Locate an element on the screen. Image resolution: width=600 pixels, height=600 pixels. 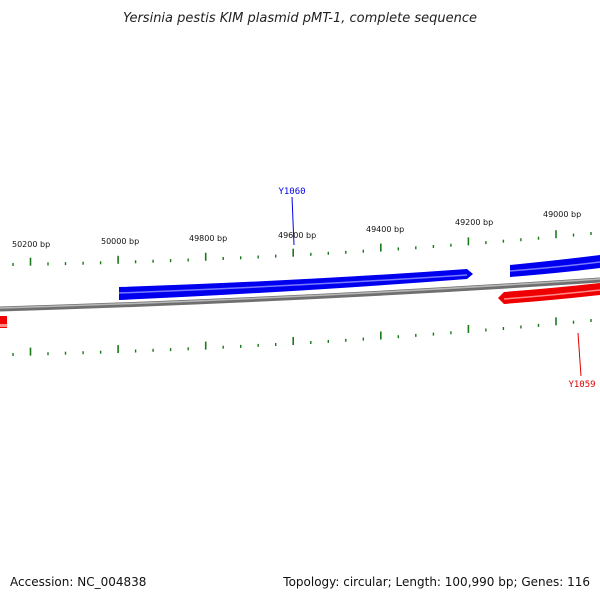
gene-label-text: Y1059 is located at coordinates (581, 385).